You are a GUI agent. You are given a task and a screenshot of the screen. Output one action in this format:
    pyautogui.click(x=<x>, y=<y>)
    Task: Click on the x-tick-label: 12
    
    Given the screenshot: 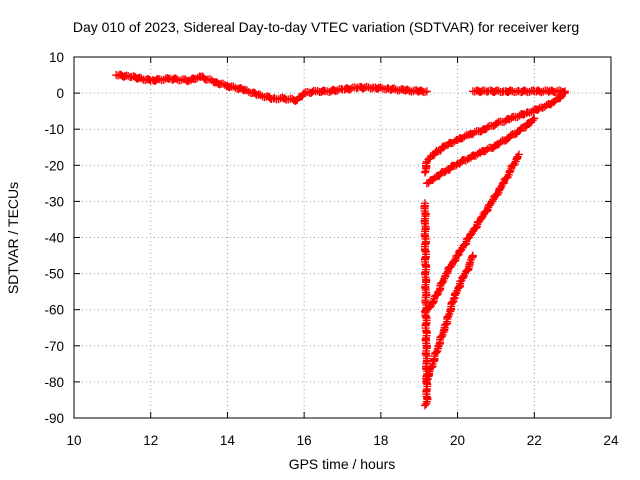 What is the action you would take?
    pyautogui.click(x=150, y=440)
    